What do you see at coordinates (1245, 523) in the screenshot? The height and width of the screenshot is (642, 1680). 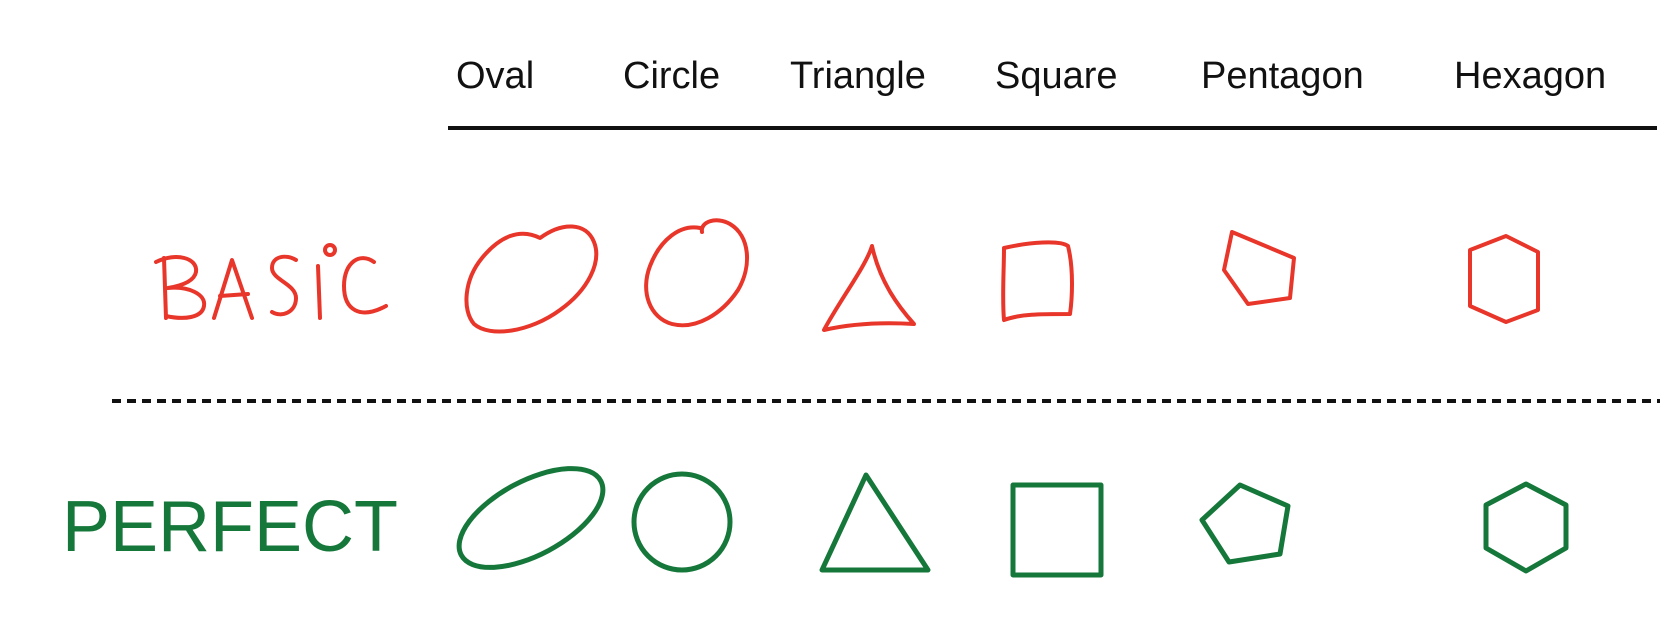 I see `perfect-pentagon-shape` at bounding box center [1245, 523].